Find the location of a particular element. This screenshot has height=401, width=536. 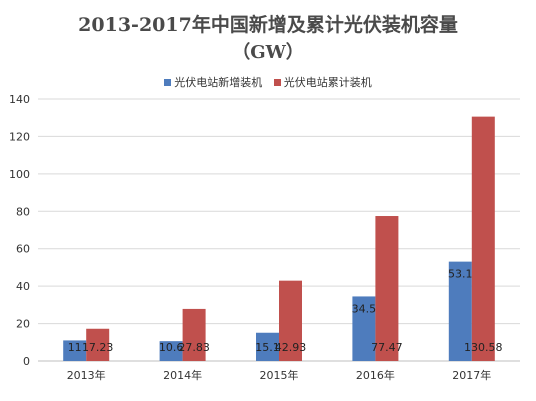

y-tick-label: 140 is located at coordinates (19, 99).